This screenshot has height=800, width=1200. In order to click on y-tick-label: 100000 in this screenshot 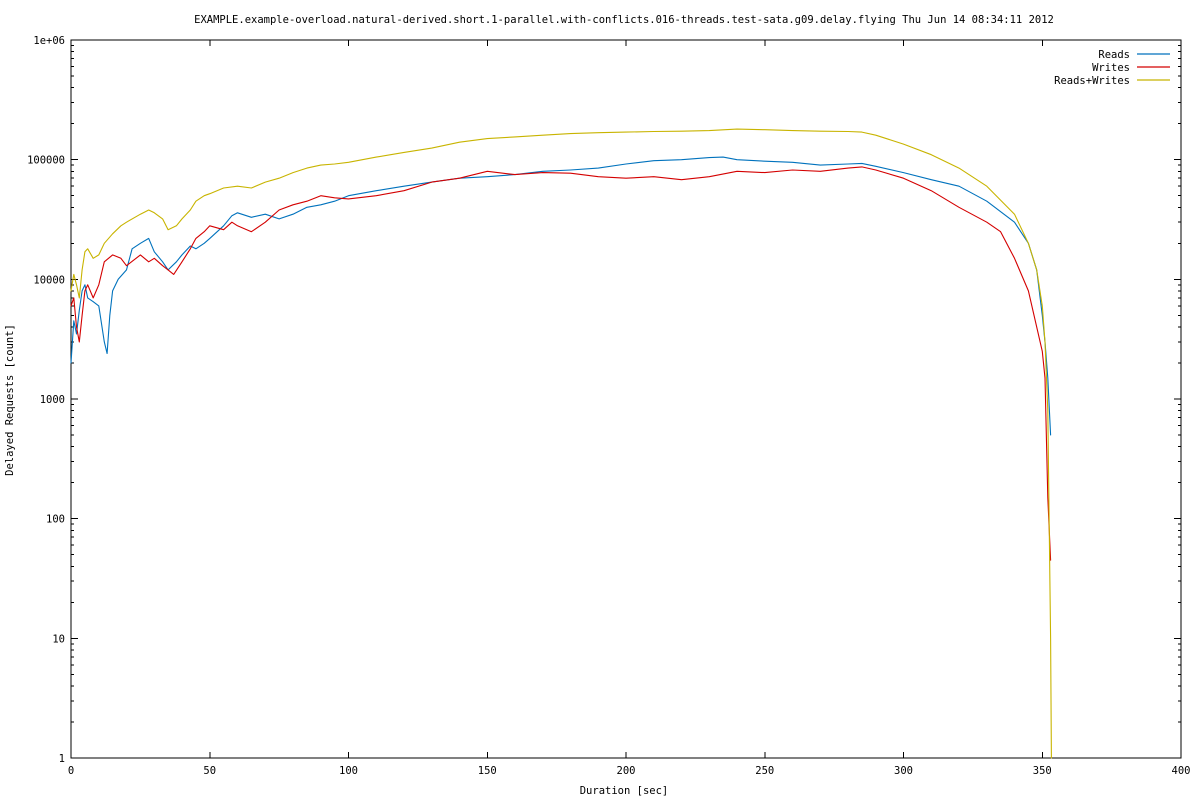, I will do `click(46, 161)`.